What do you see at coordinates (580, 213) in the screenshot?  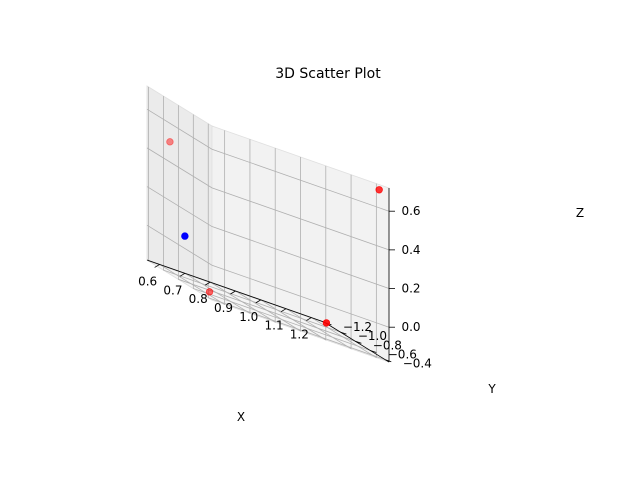 I see `z-axis-label: Z` at bounding box center [580, 213].